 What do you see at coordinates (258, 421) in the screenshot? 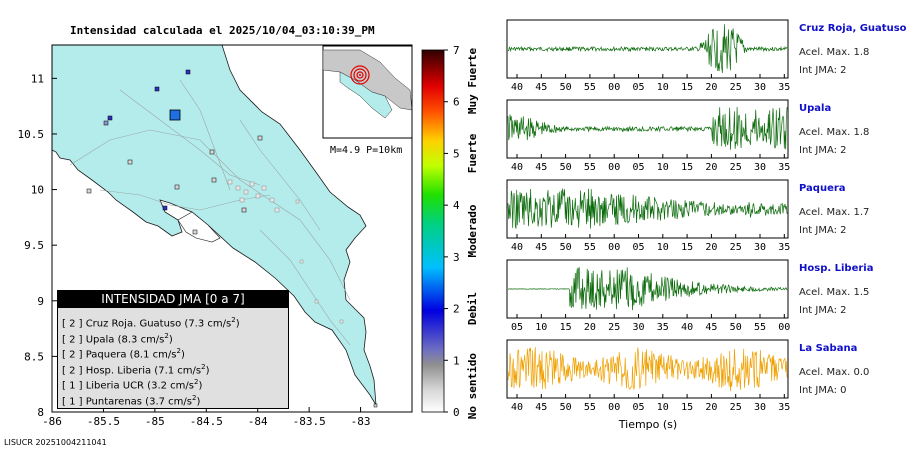
I see `x-tick-label: -84` at bounding box center [258, 421].